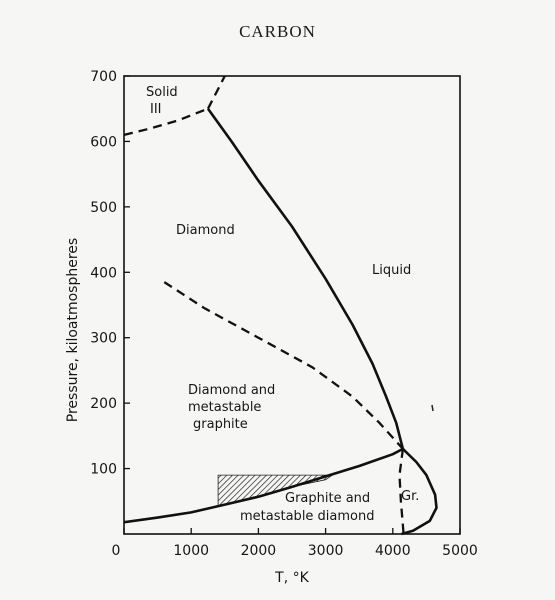 The width and height of the screenshot is (555, 600). I want to click on y-tick-label: 700, so click(103, 77).